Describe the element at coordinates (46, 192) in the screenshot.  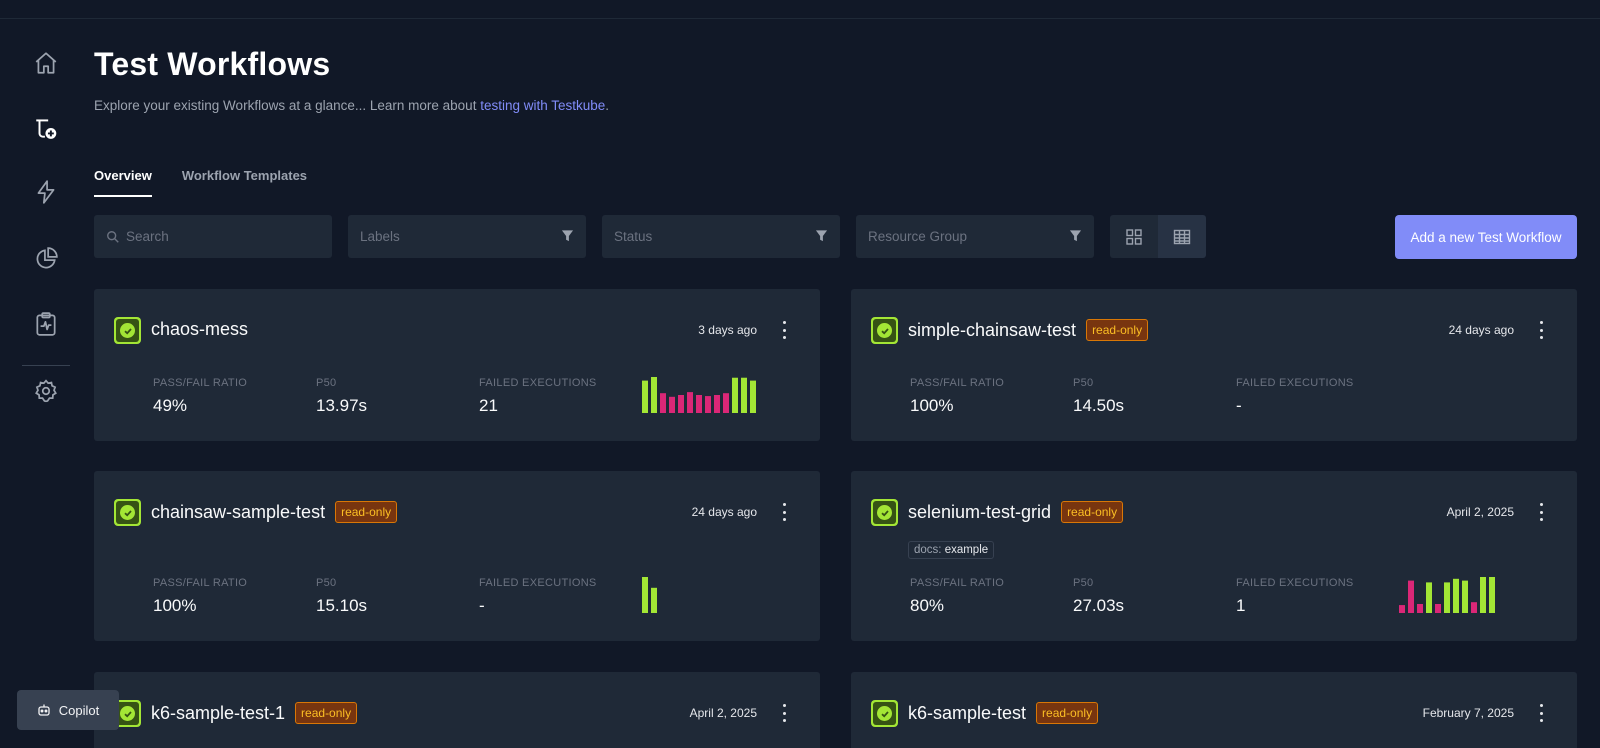
I see `triggers-nav-item` at that location.